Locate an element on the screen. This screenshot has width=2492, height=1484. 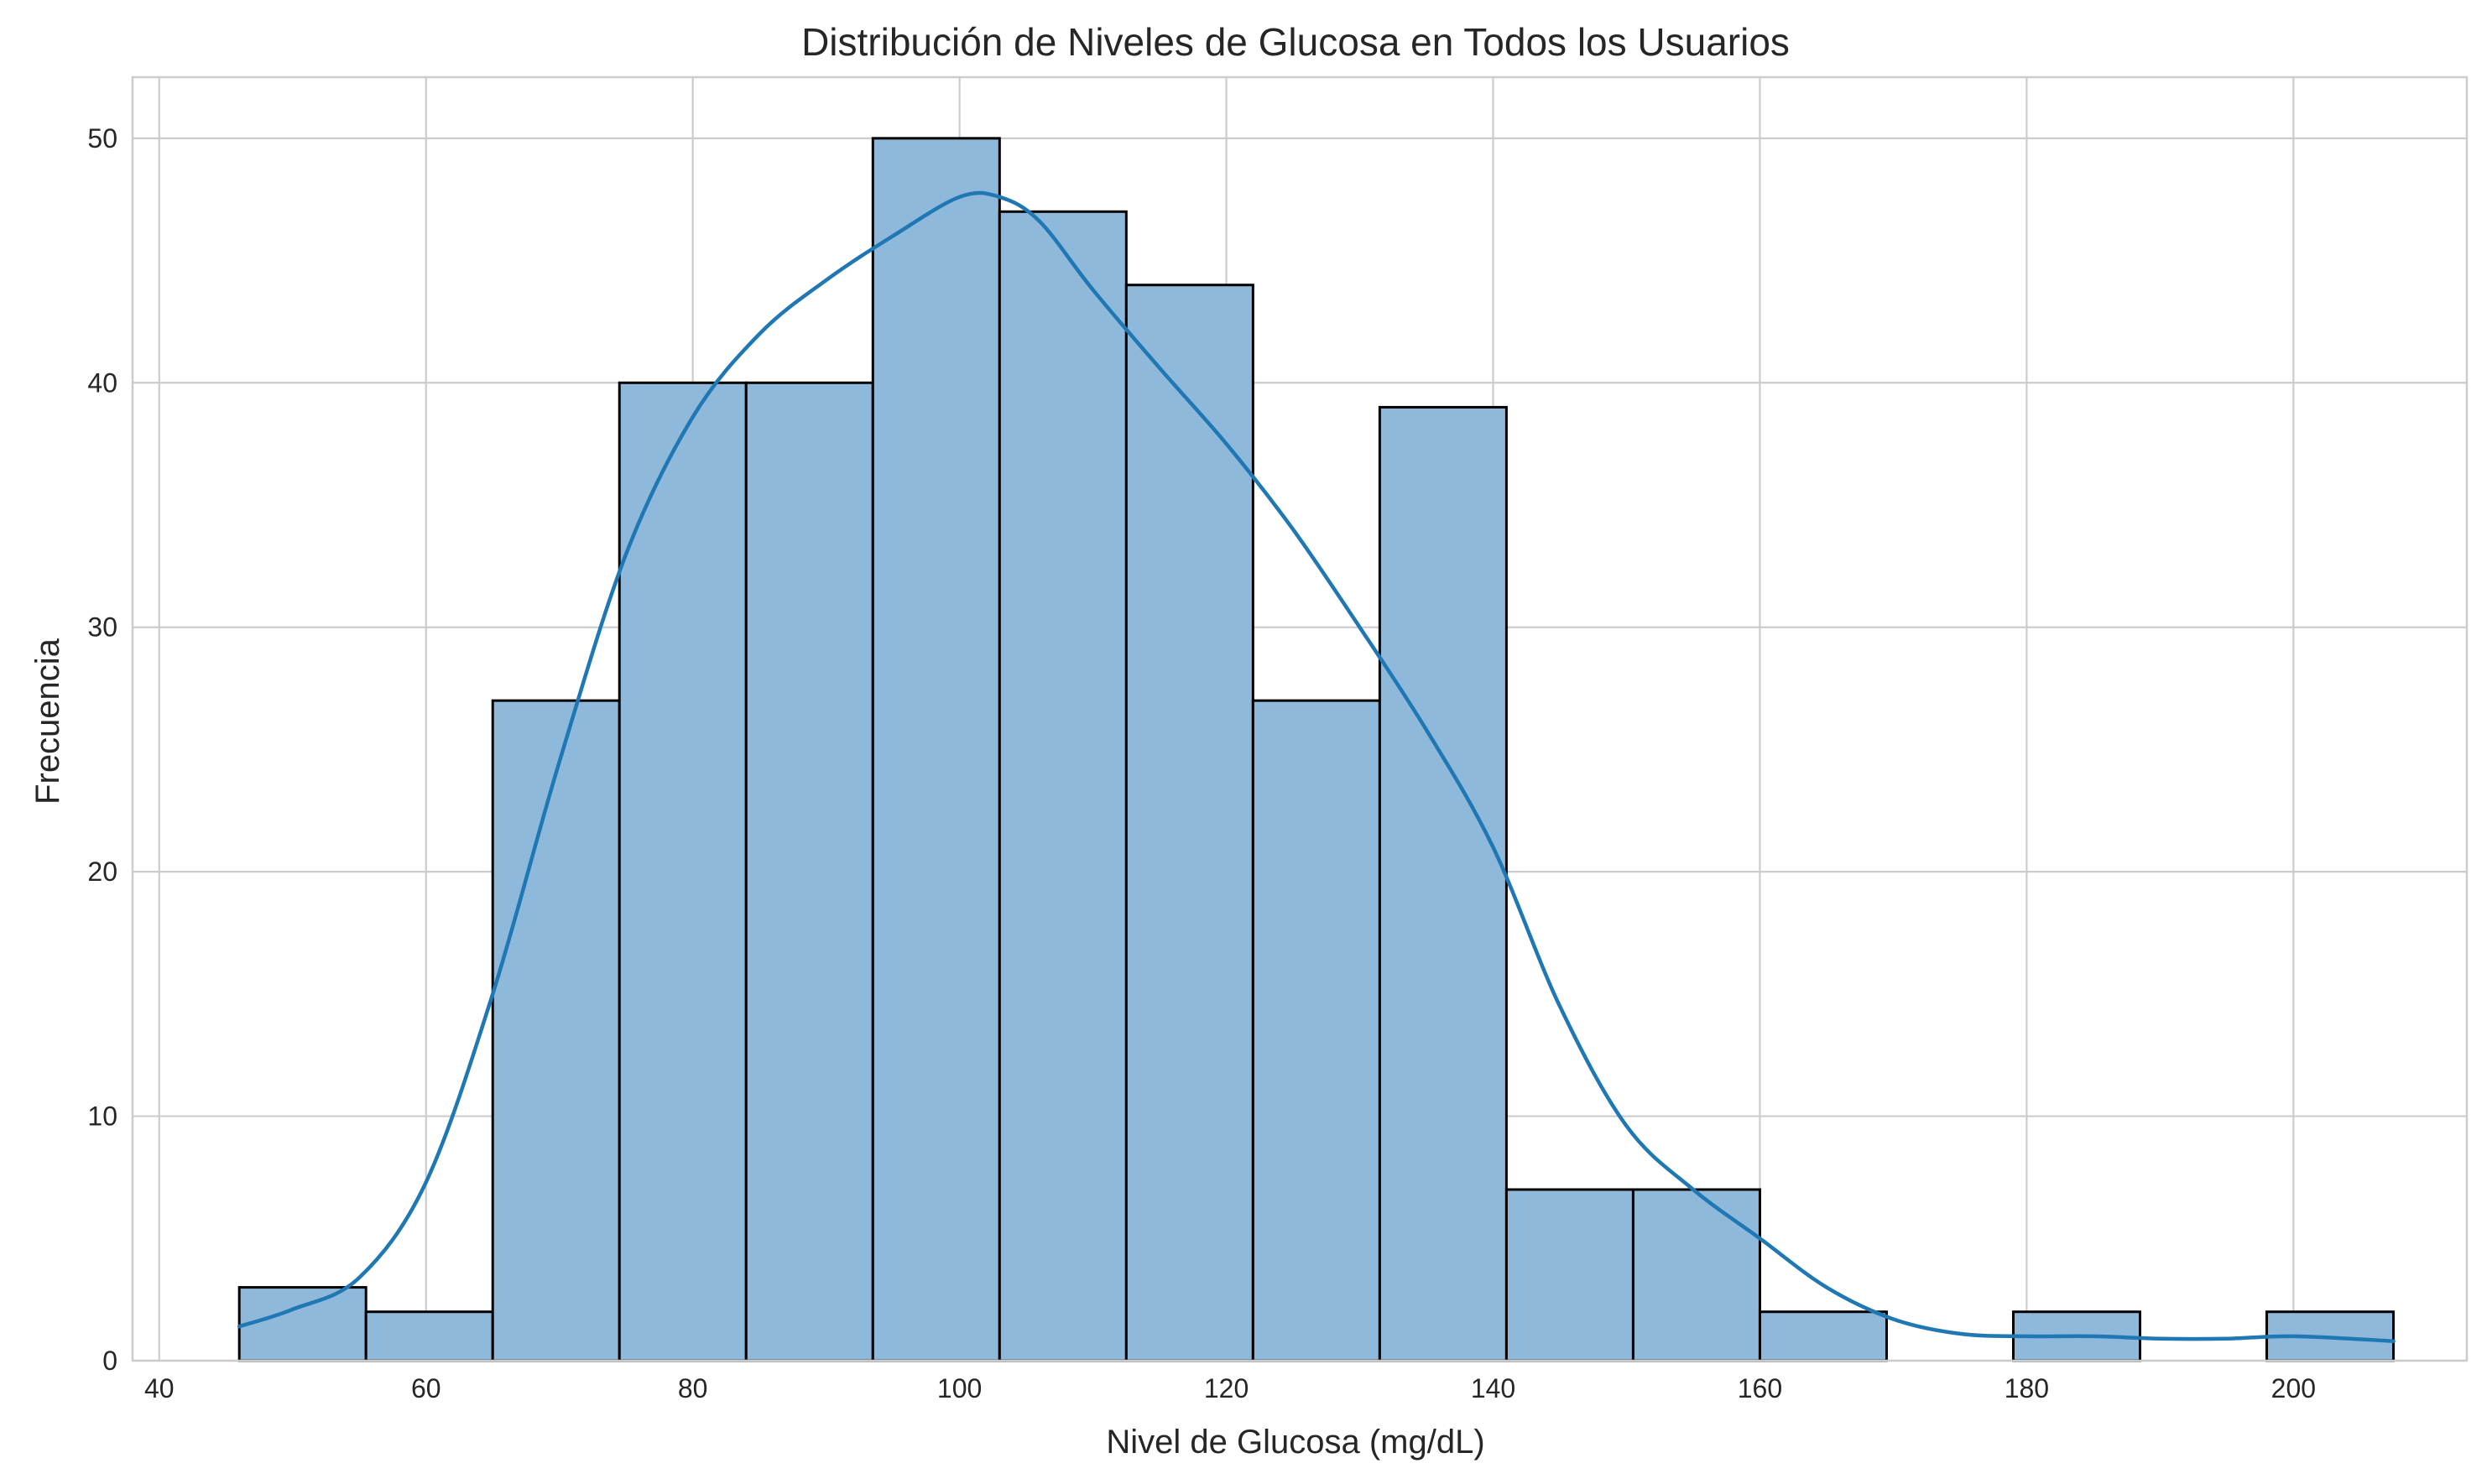
y-tick-label: 50 is located at coordinates (102, 138).